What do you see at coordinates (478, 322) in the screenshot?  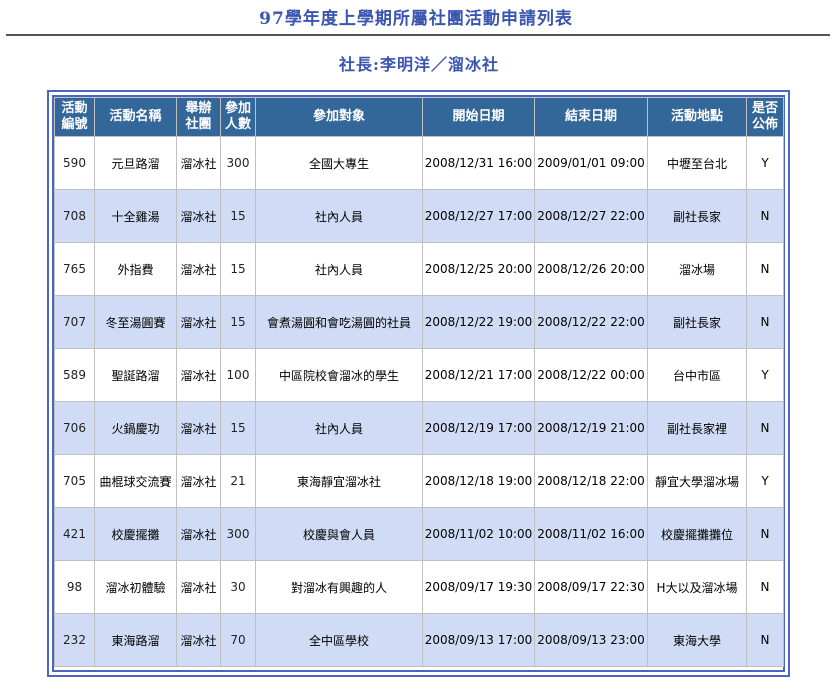 I see `cell-start-date: 2008/12/22 19:00` at bounding box center [478, 322].